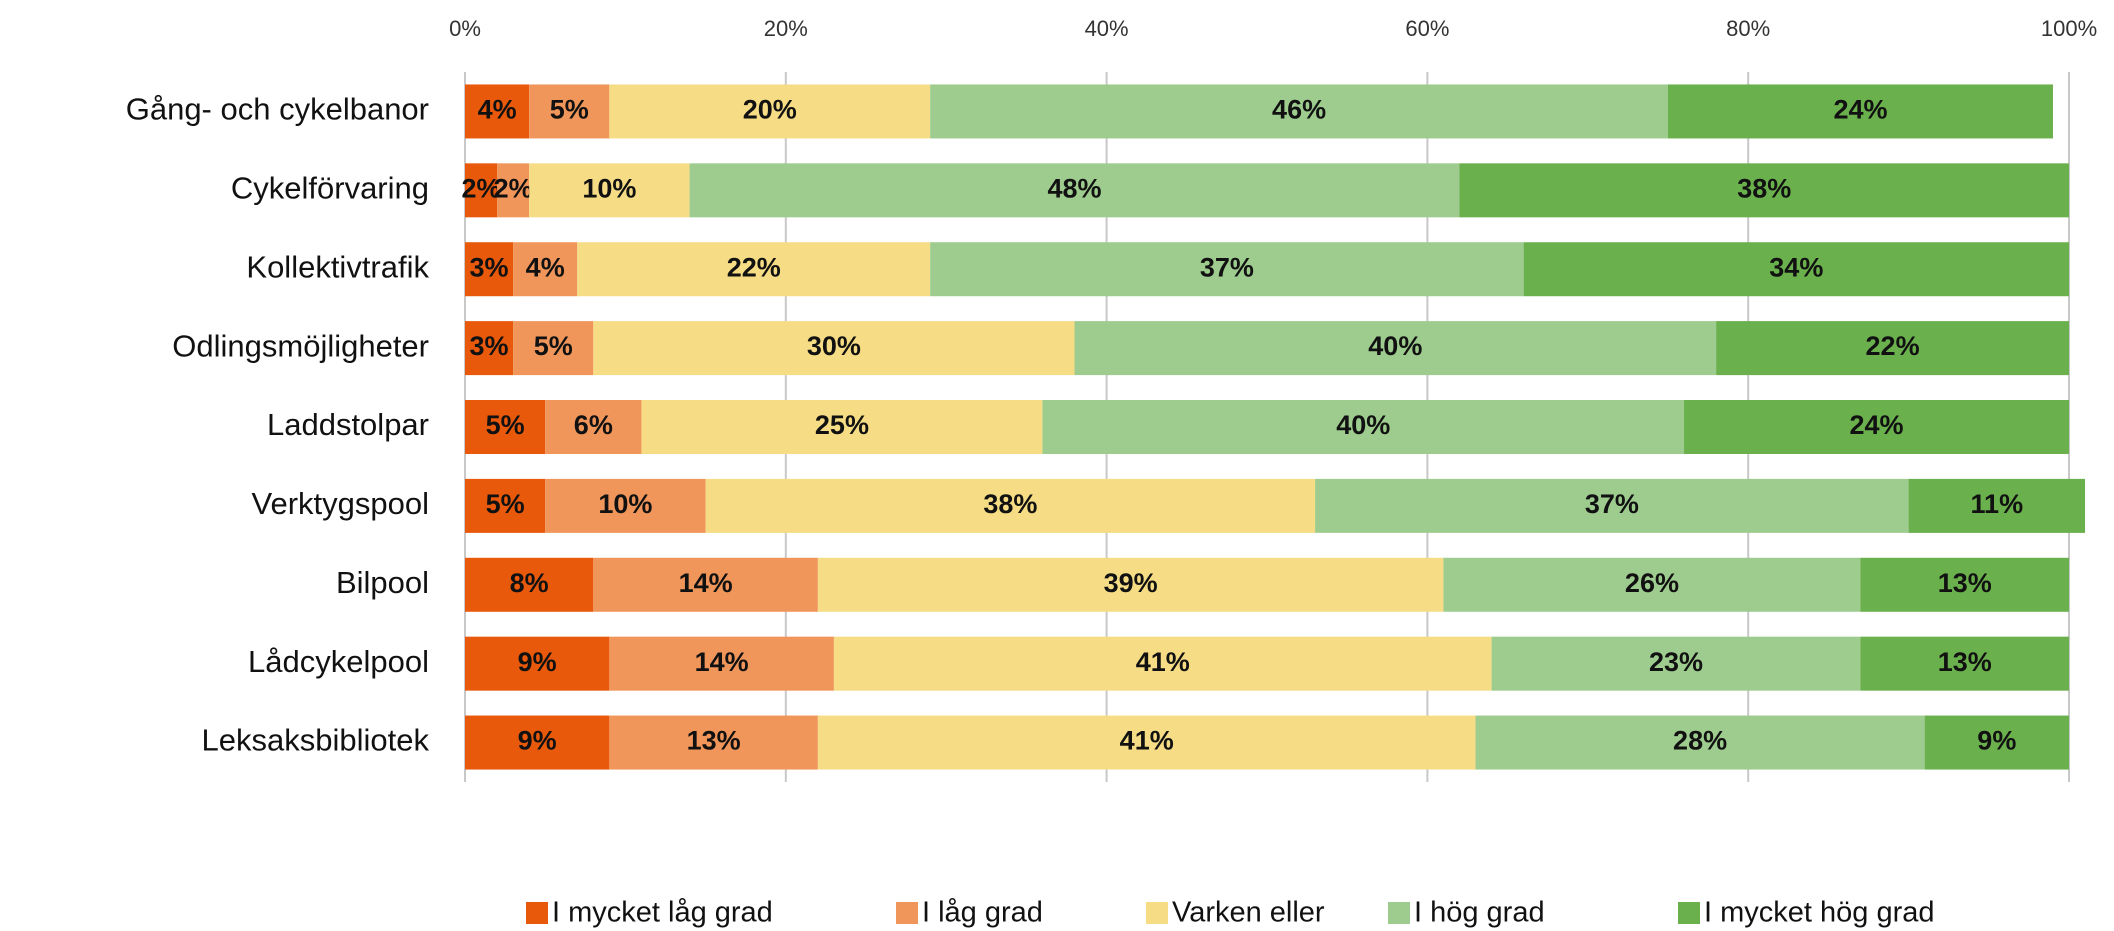  Describe the element at coordinates (1479, 913) in the screenshot. I see `legend-label: I hög grad` at that location.